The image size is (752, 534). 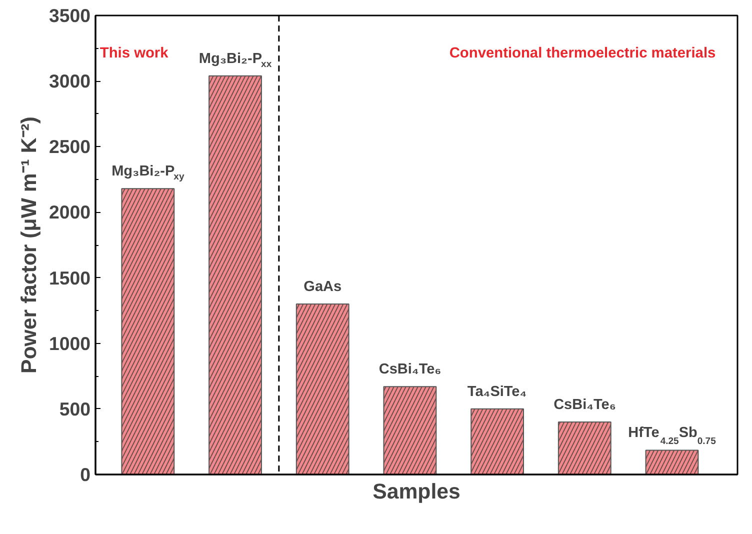 I want to click on y-axis-title: Power factor (μW m⁻¹ K⁻²), so click(x=28, y=245).